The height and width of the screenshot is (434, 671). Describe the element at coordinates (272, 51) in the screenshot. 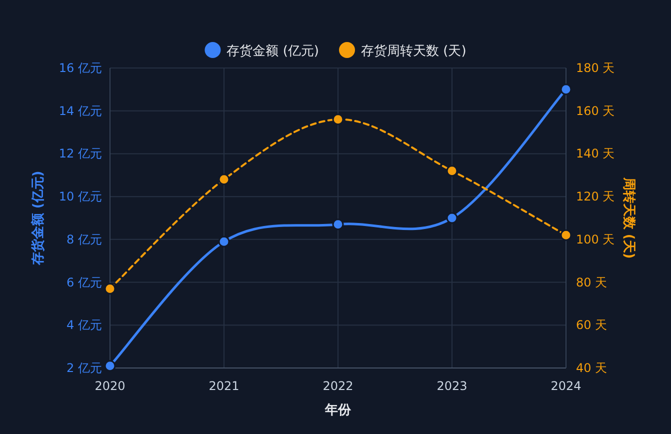

I see `legend-label: 存货金额 (亿元)` at that location.